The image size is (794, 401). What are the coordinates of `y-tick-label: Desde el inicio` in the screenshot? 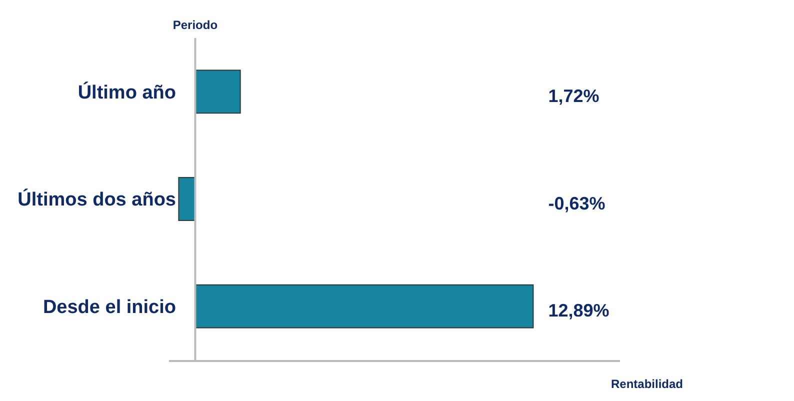 It's located at (109, 307).